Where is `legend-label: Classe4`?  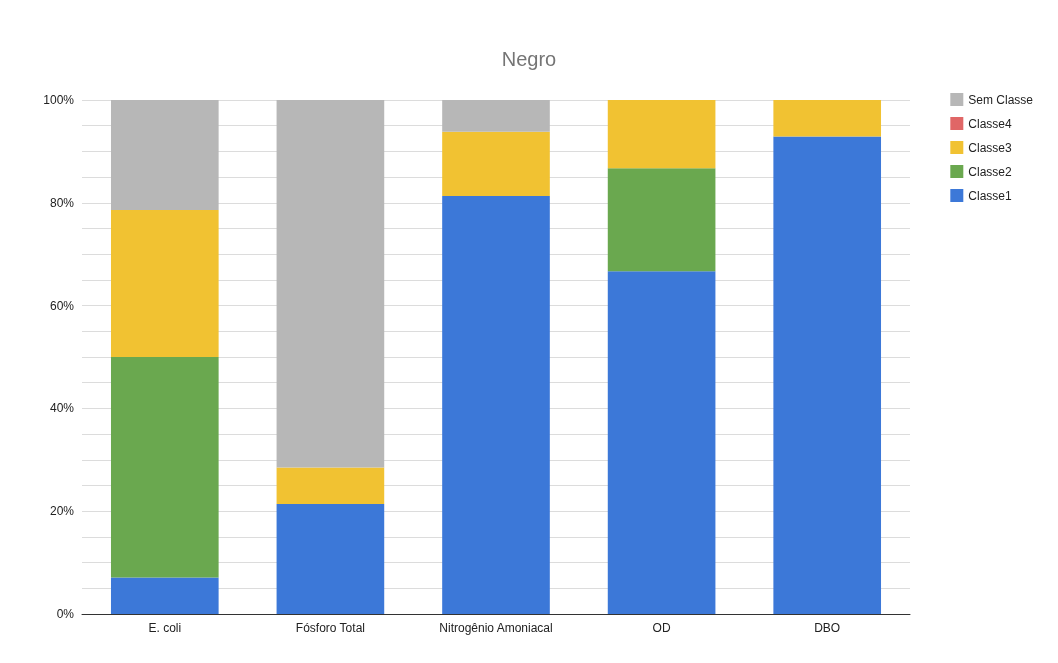
legend-label: Classe4 is located at coordinates (990, 123).